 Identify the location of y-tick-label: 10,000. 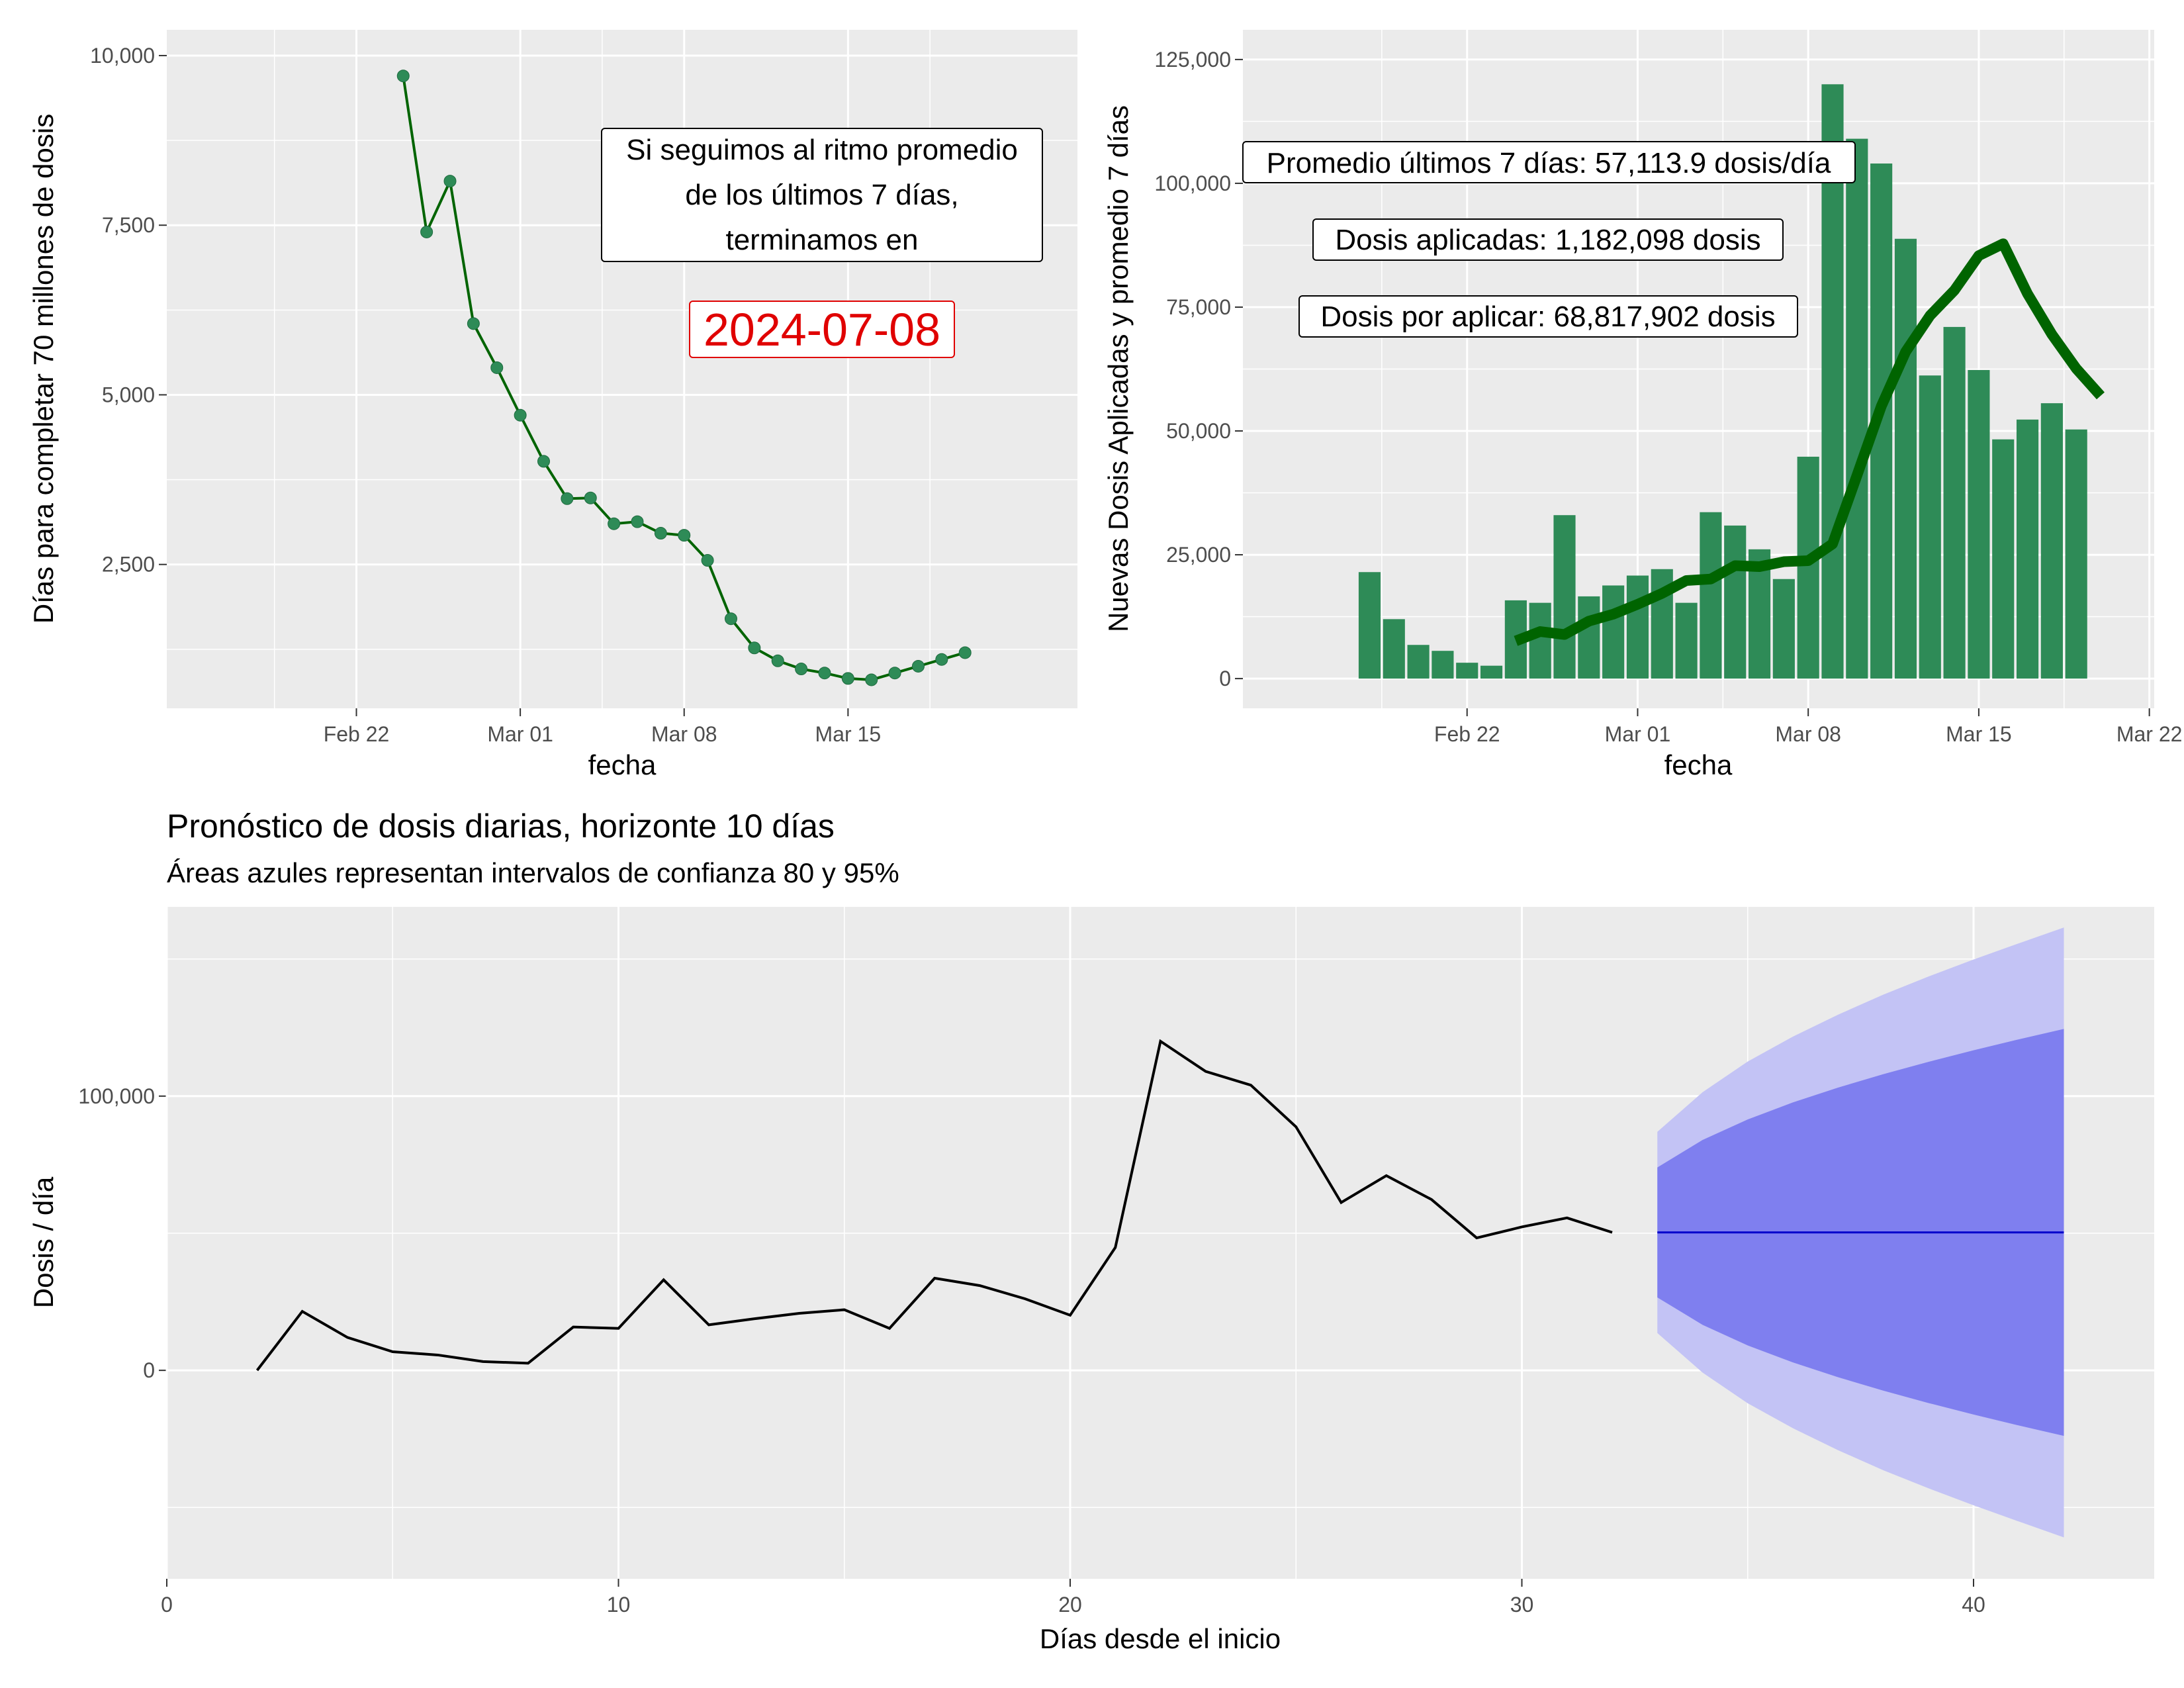
(122, 56).